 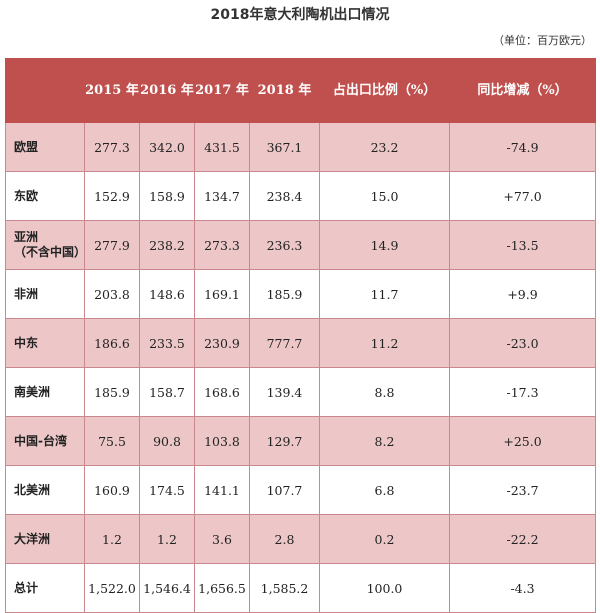 What do you see at coordinates (112, 490) in the screenshot?
I see `value-cell-v2015: 160.9` at bounding box center [112, 490].